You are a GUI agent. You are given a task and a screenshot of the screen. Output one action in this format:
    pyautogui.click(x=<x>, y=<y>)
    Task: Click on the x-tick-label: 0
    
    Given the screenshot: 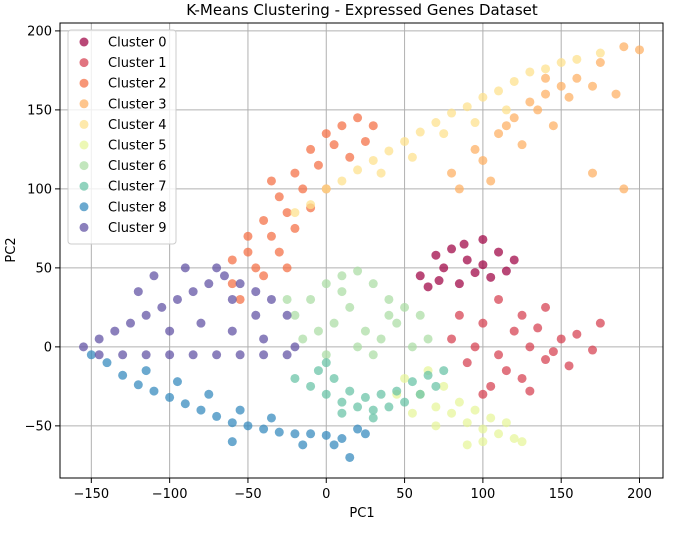 What is the action you would take?
    pyautogui.click(x=326, y=494)
    